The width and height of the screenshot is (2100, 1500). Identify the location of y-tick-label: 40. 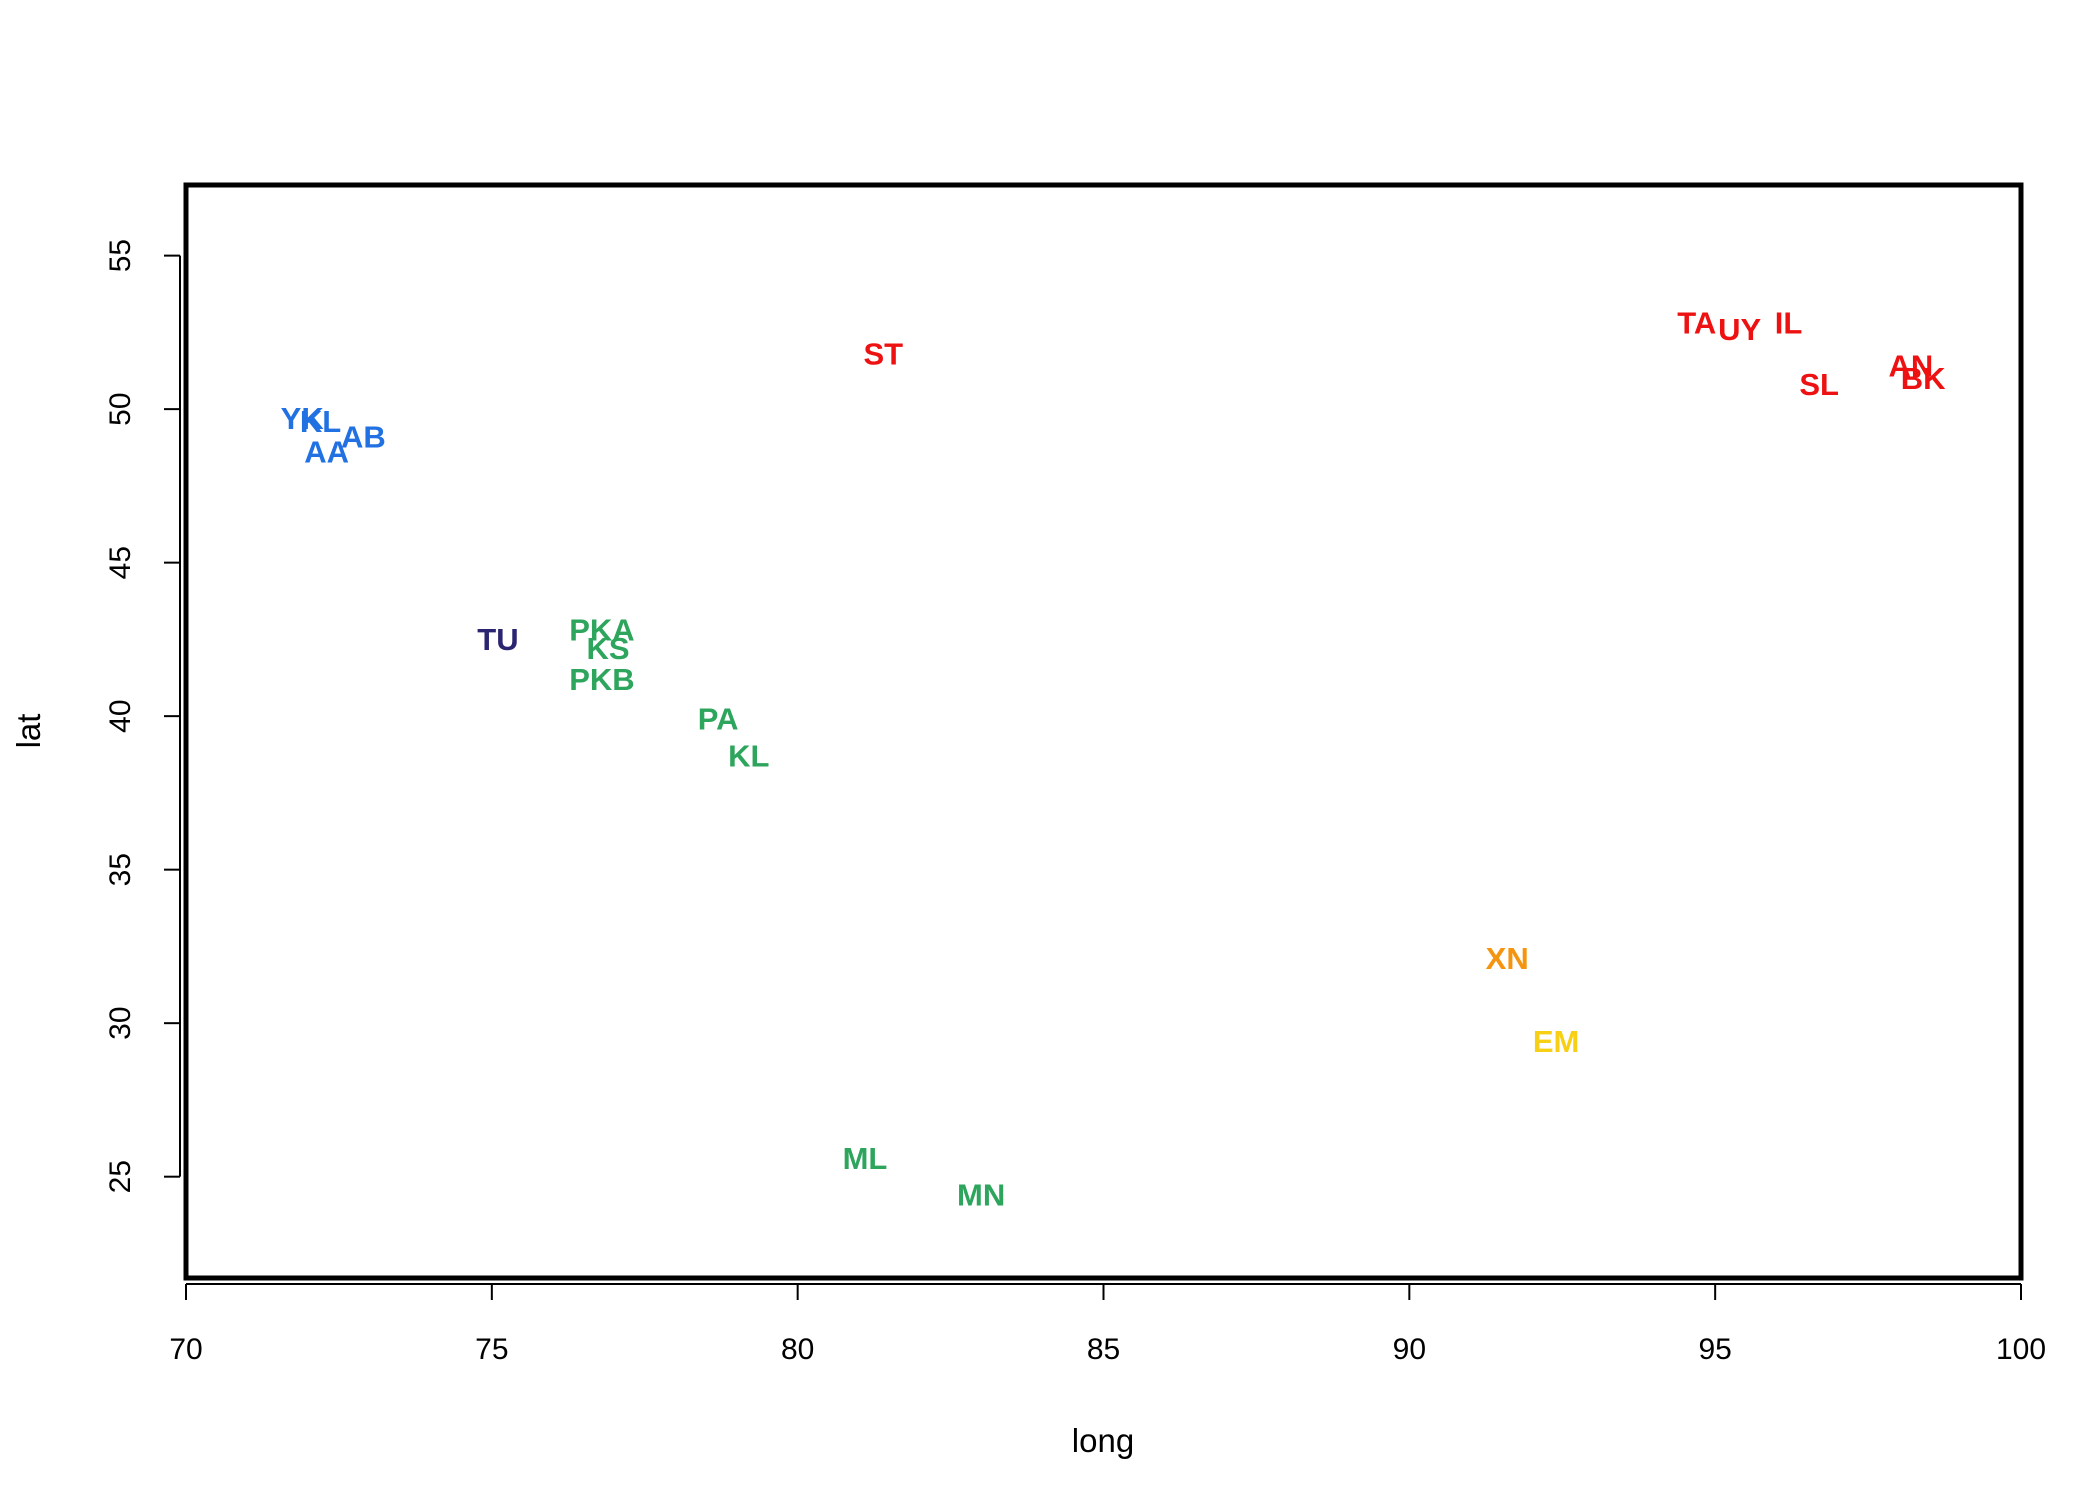
(120, 715).